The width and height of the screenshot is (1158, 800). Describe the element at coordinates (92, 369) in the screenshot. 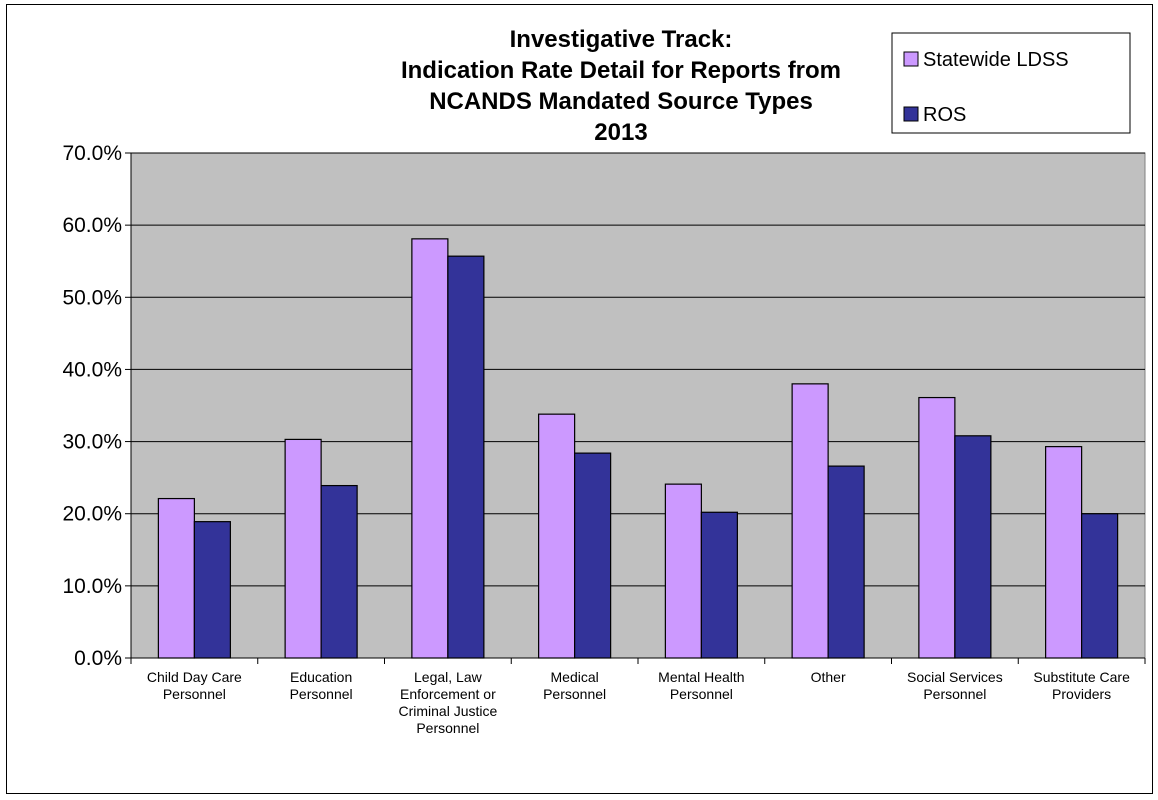

I see `y-tick-label: 40.0%` at that location.